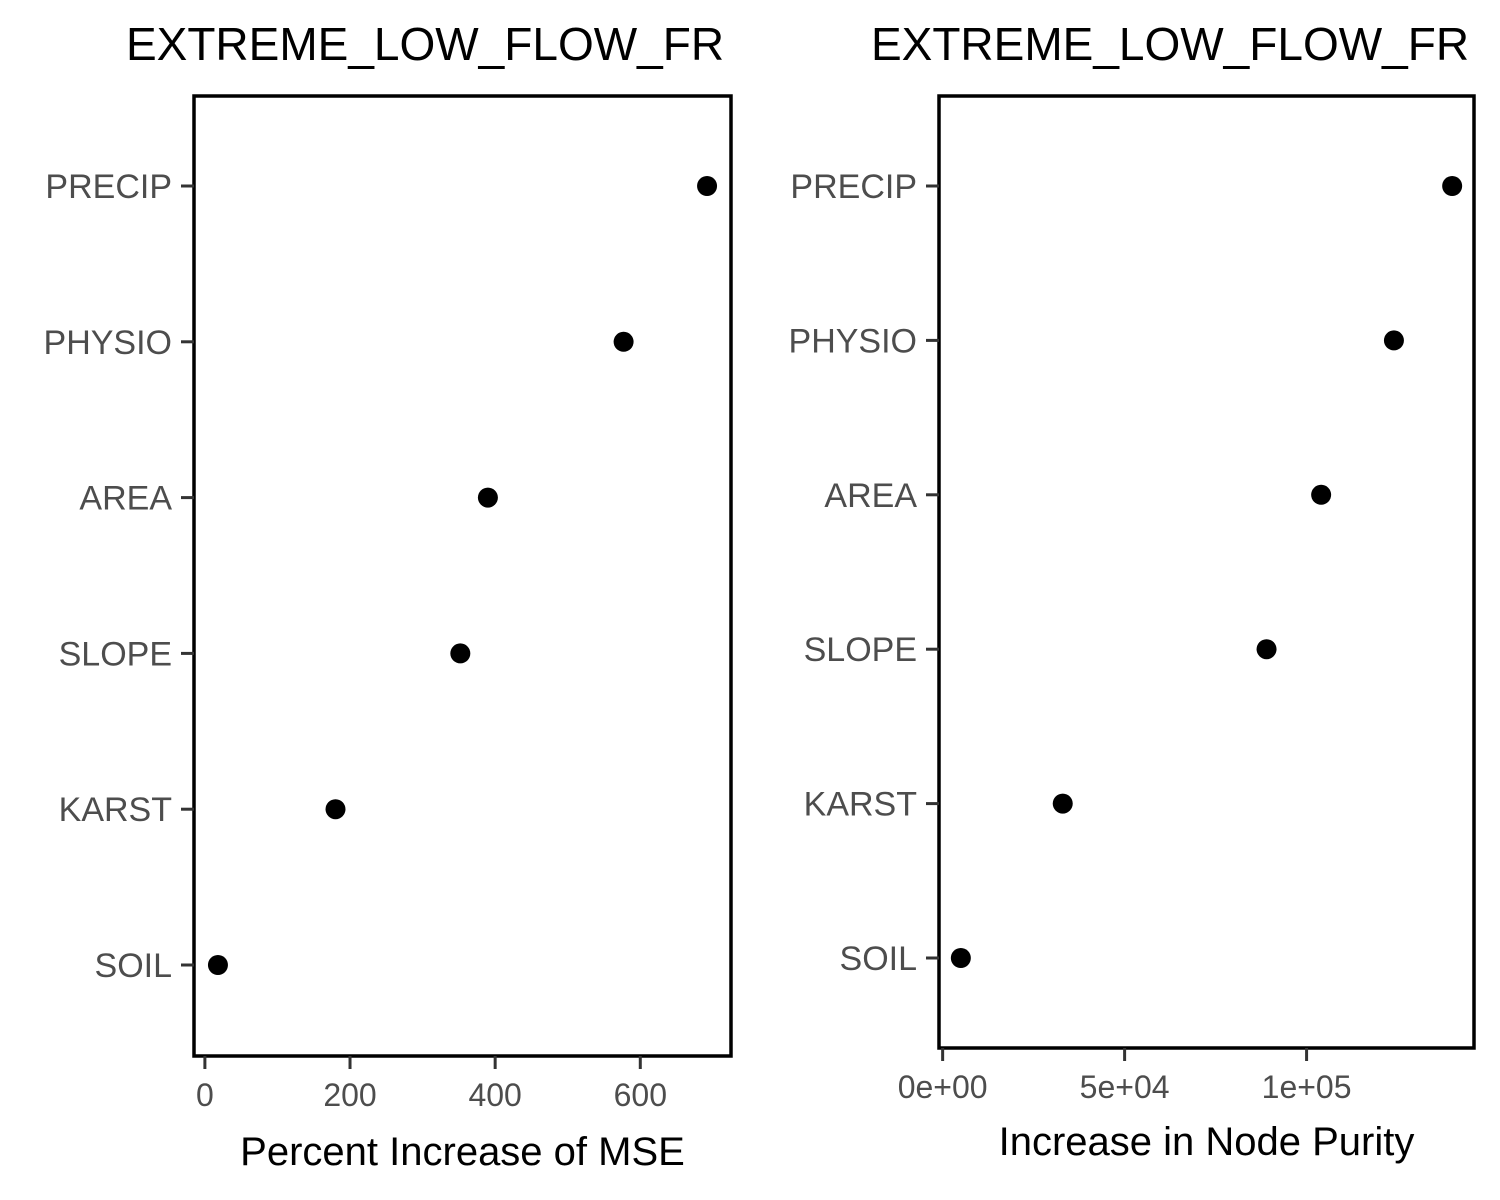  Describe the element at coordinates (1207, 1142) in the screenshot. I see `x-axis-label: Increase in Node Purity` at that location.